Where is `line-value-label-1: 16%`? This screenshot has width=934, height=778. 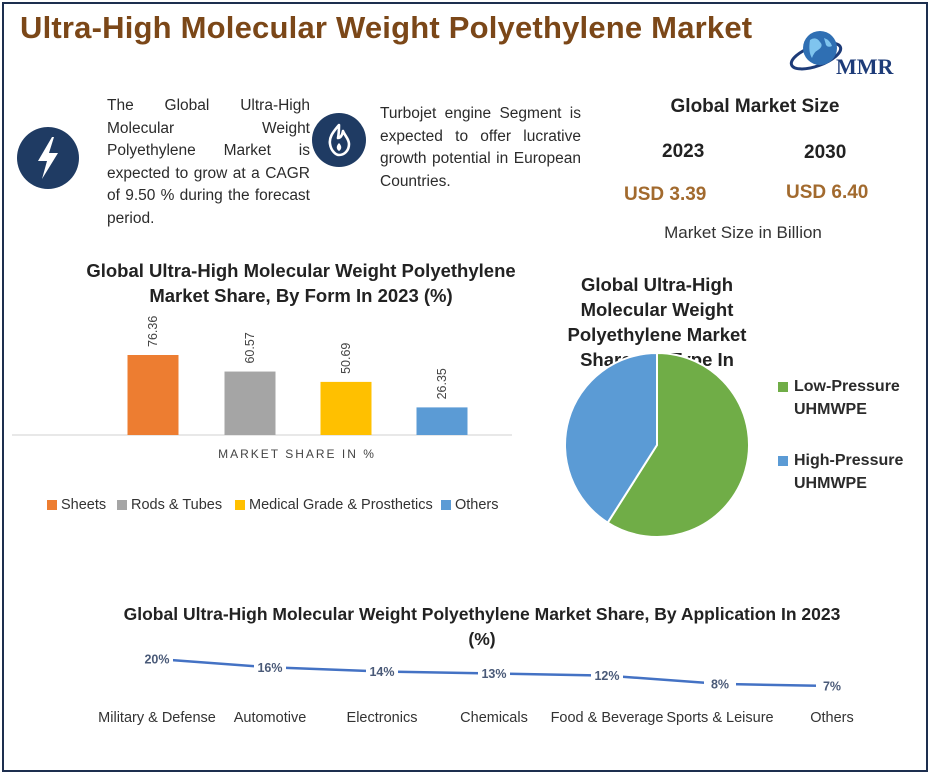 line-value-label-1: 16% is located at coordinates (269, 668).